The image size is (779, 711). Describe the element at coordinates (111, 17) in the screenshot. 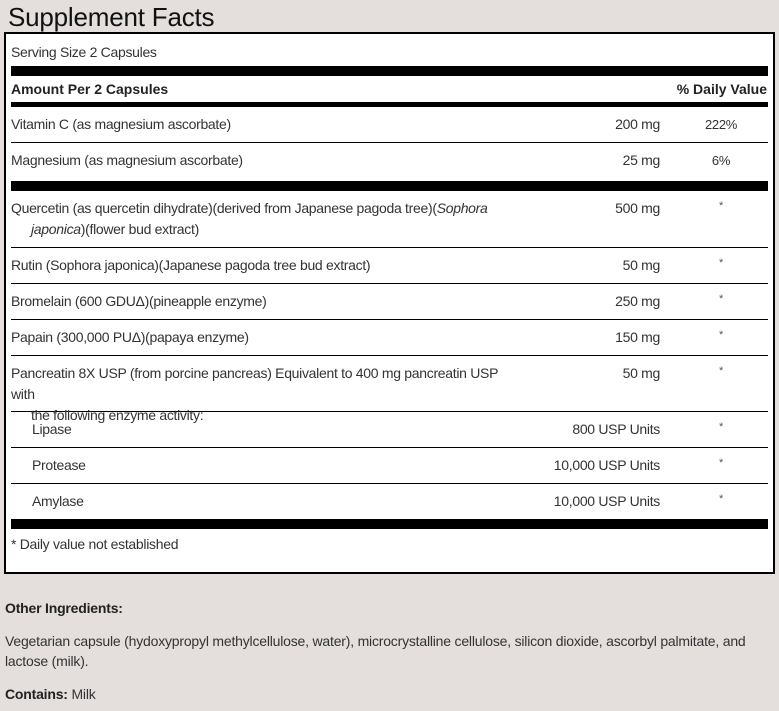

I see `page-title: Supplement Facts` at that location.